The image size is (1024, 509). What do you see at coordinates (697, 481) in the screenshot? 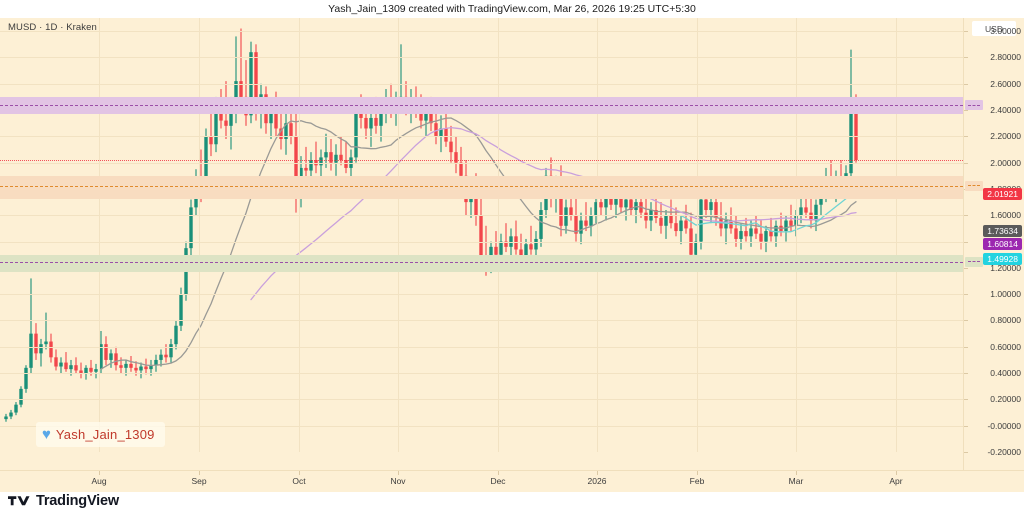
I see `time-tick-label: Feb` at bounding box center [697, 481].